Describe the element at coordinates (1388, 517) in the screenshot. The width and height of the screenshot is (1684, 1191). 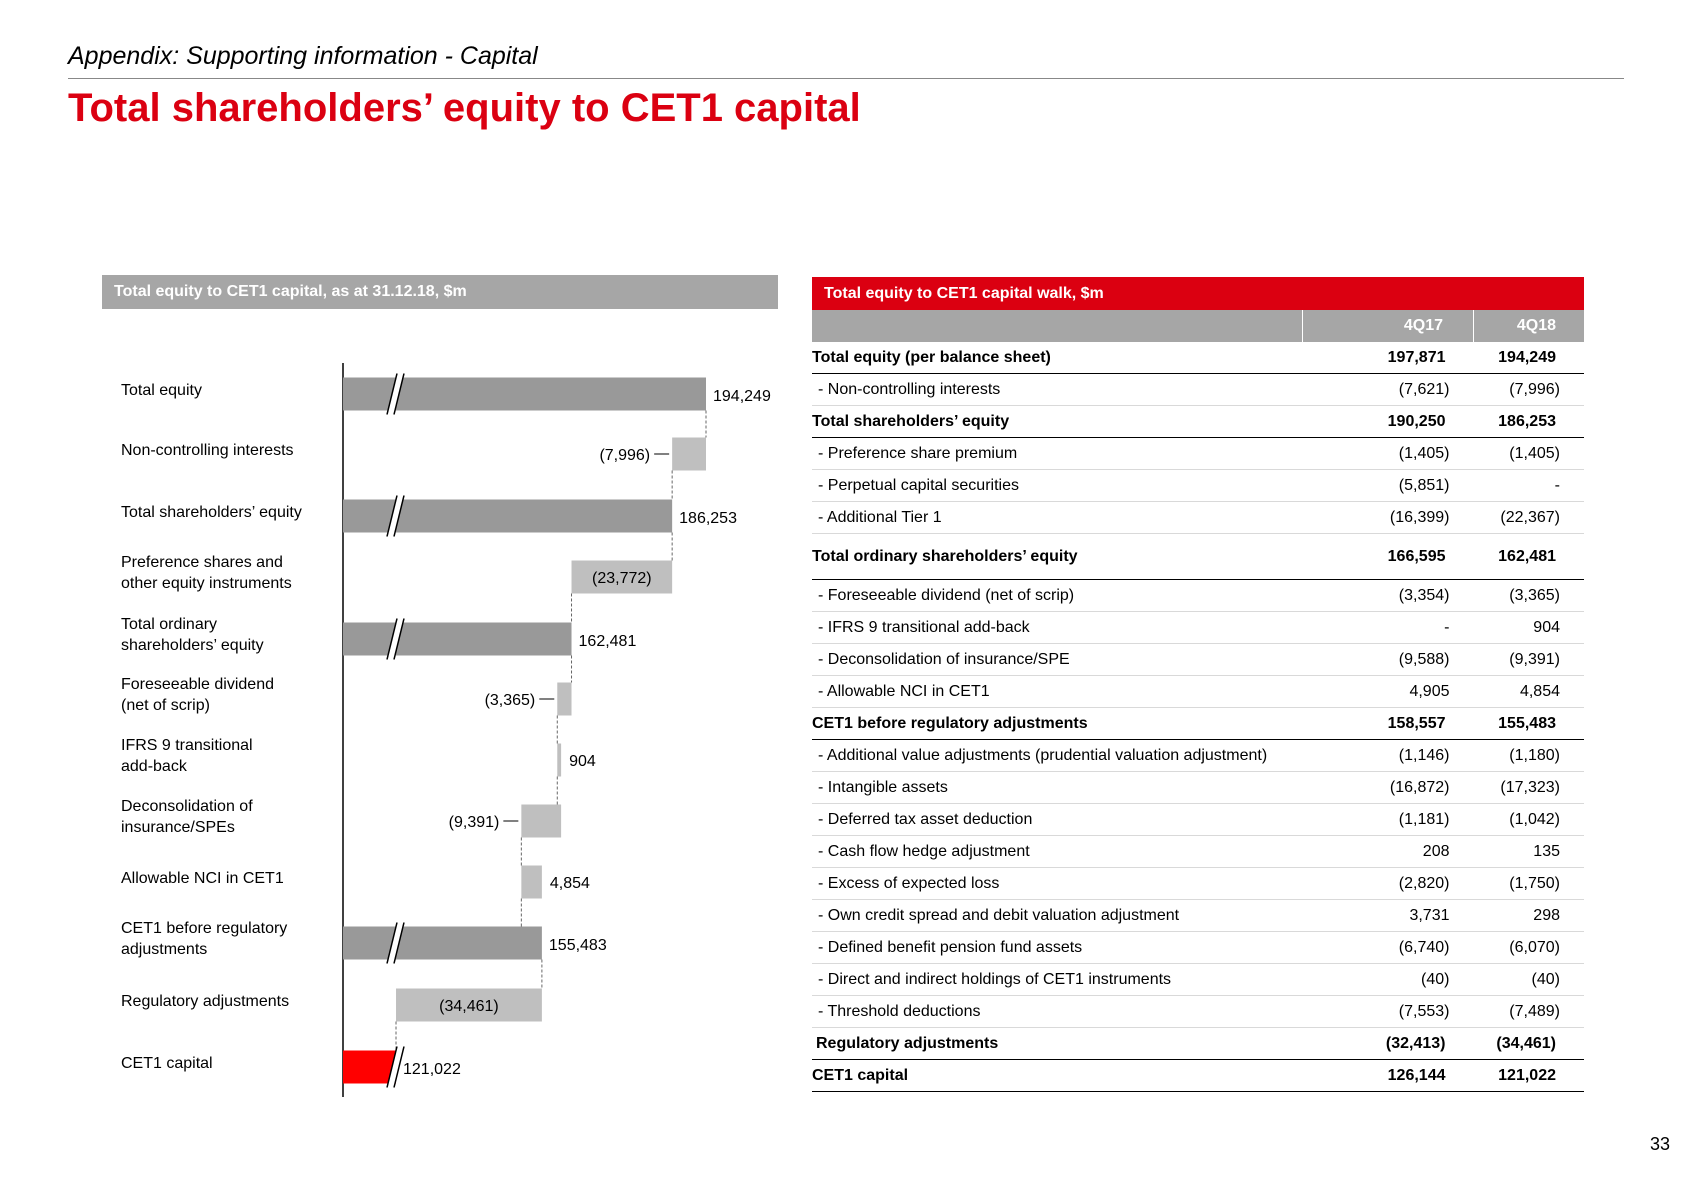
I see `row-value-4q17: (16,399)` at that location.